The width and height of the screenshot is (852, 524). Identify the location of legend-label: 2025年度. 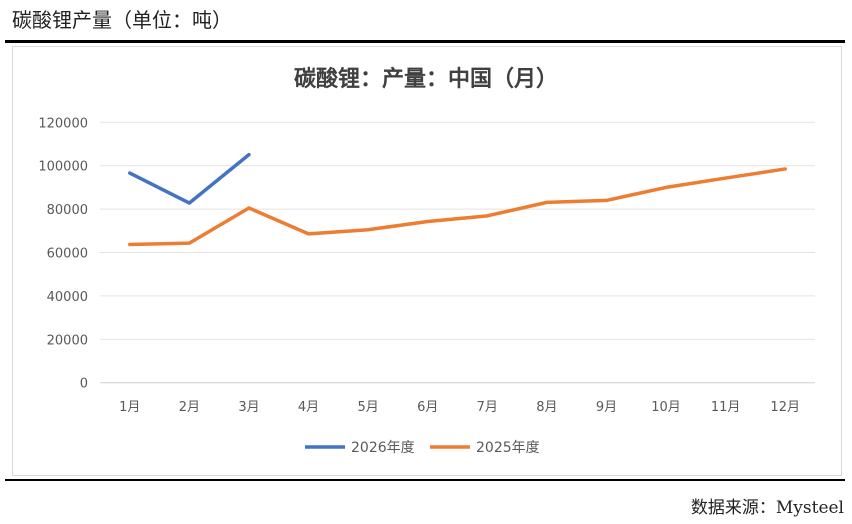
(508, 448).